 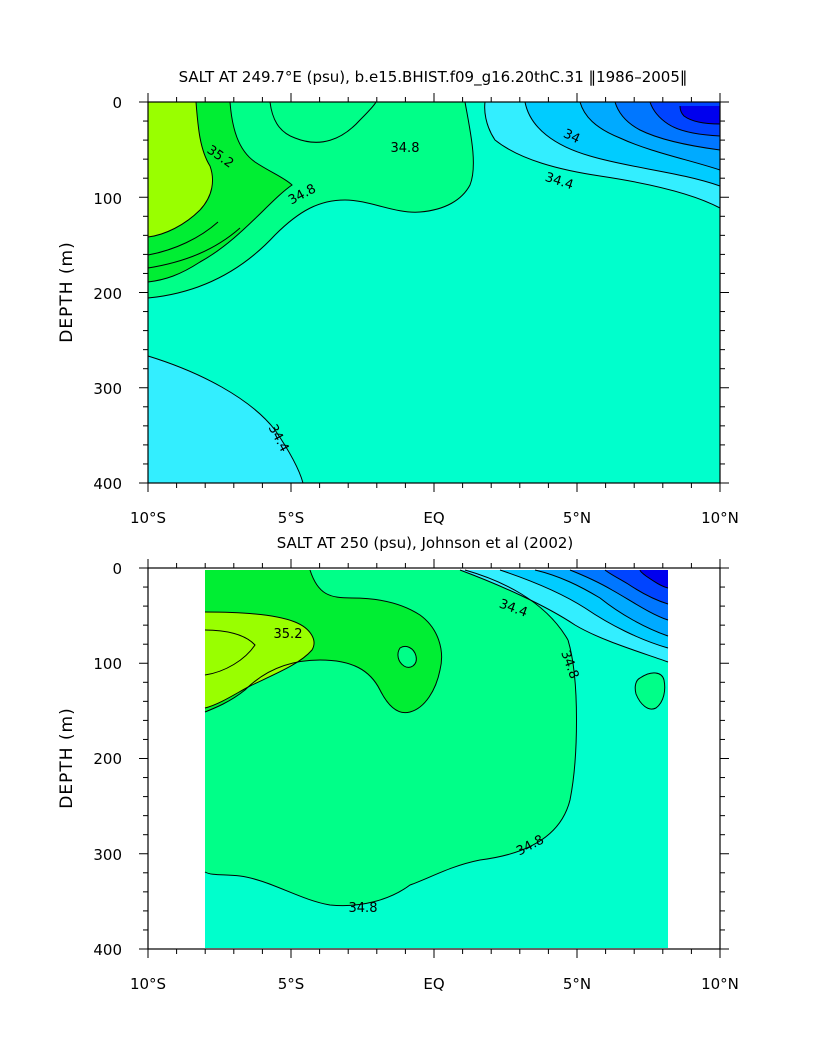 I want to click on top-contour-34.2-north, so click(x=622, y=144).